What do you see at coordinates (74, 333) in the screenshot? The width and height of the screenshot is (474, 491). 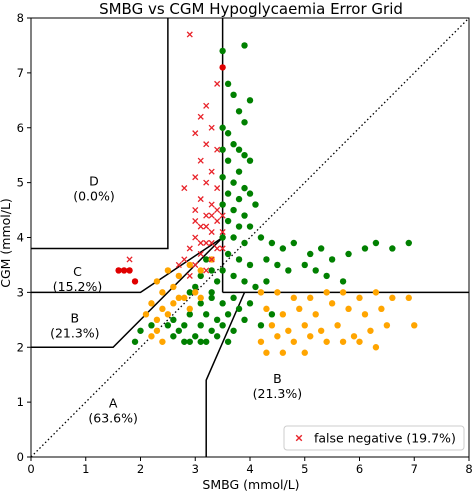 I see `zone-percentage: (21.3%)` at bounding box center [74, 333].